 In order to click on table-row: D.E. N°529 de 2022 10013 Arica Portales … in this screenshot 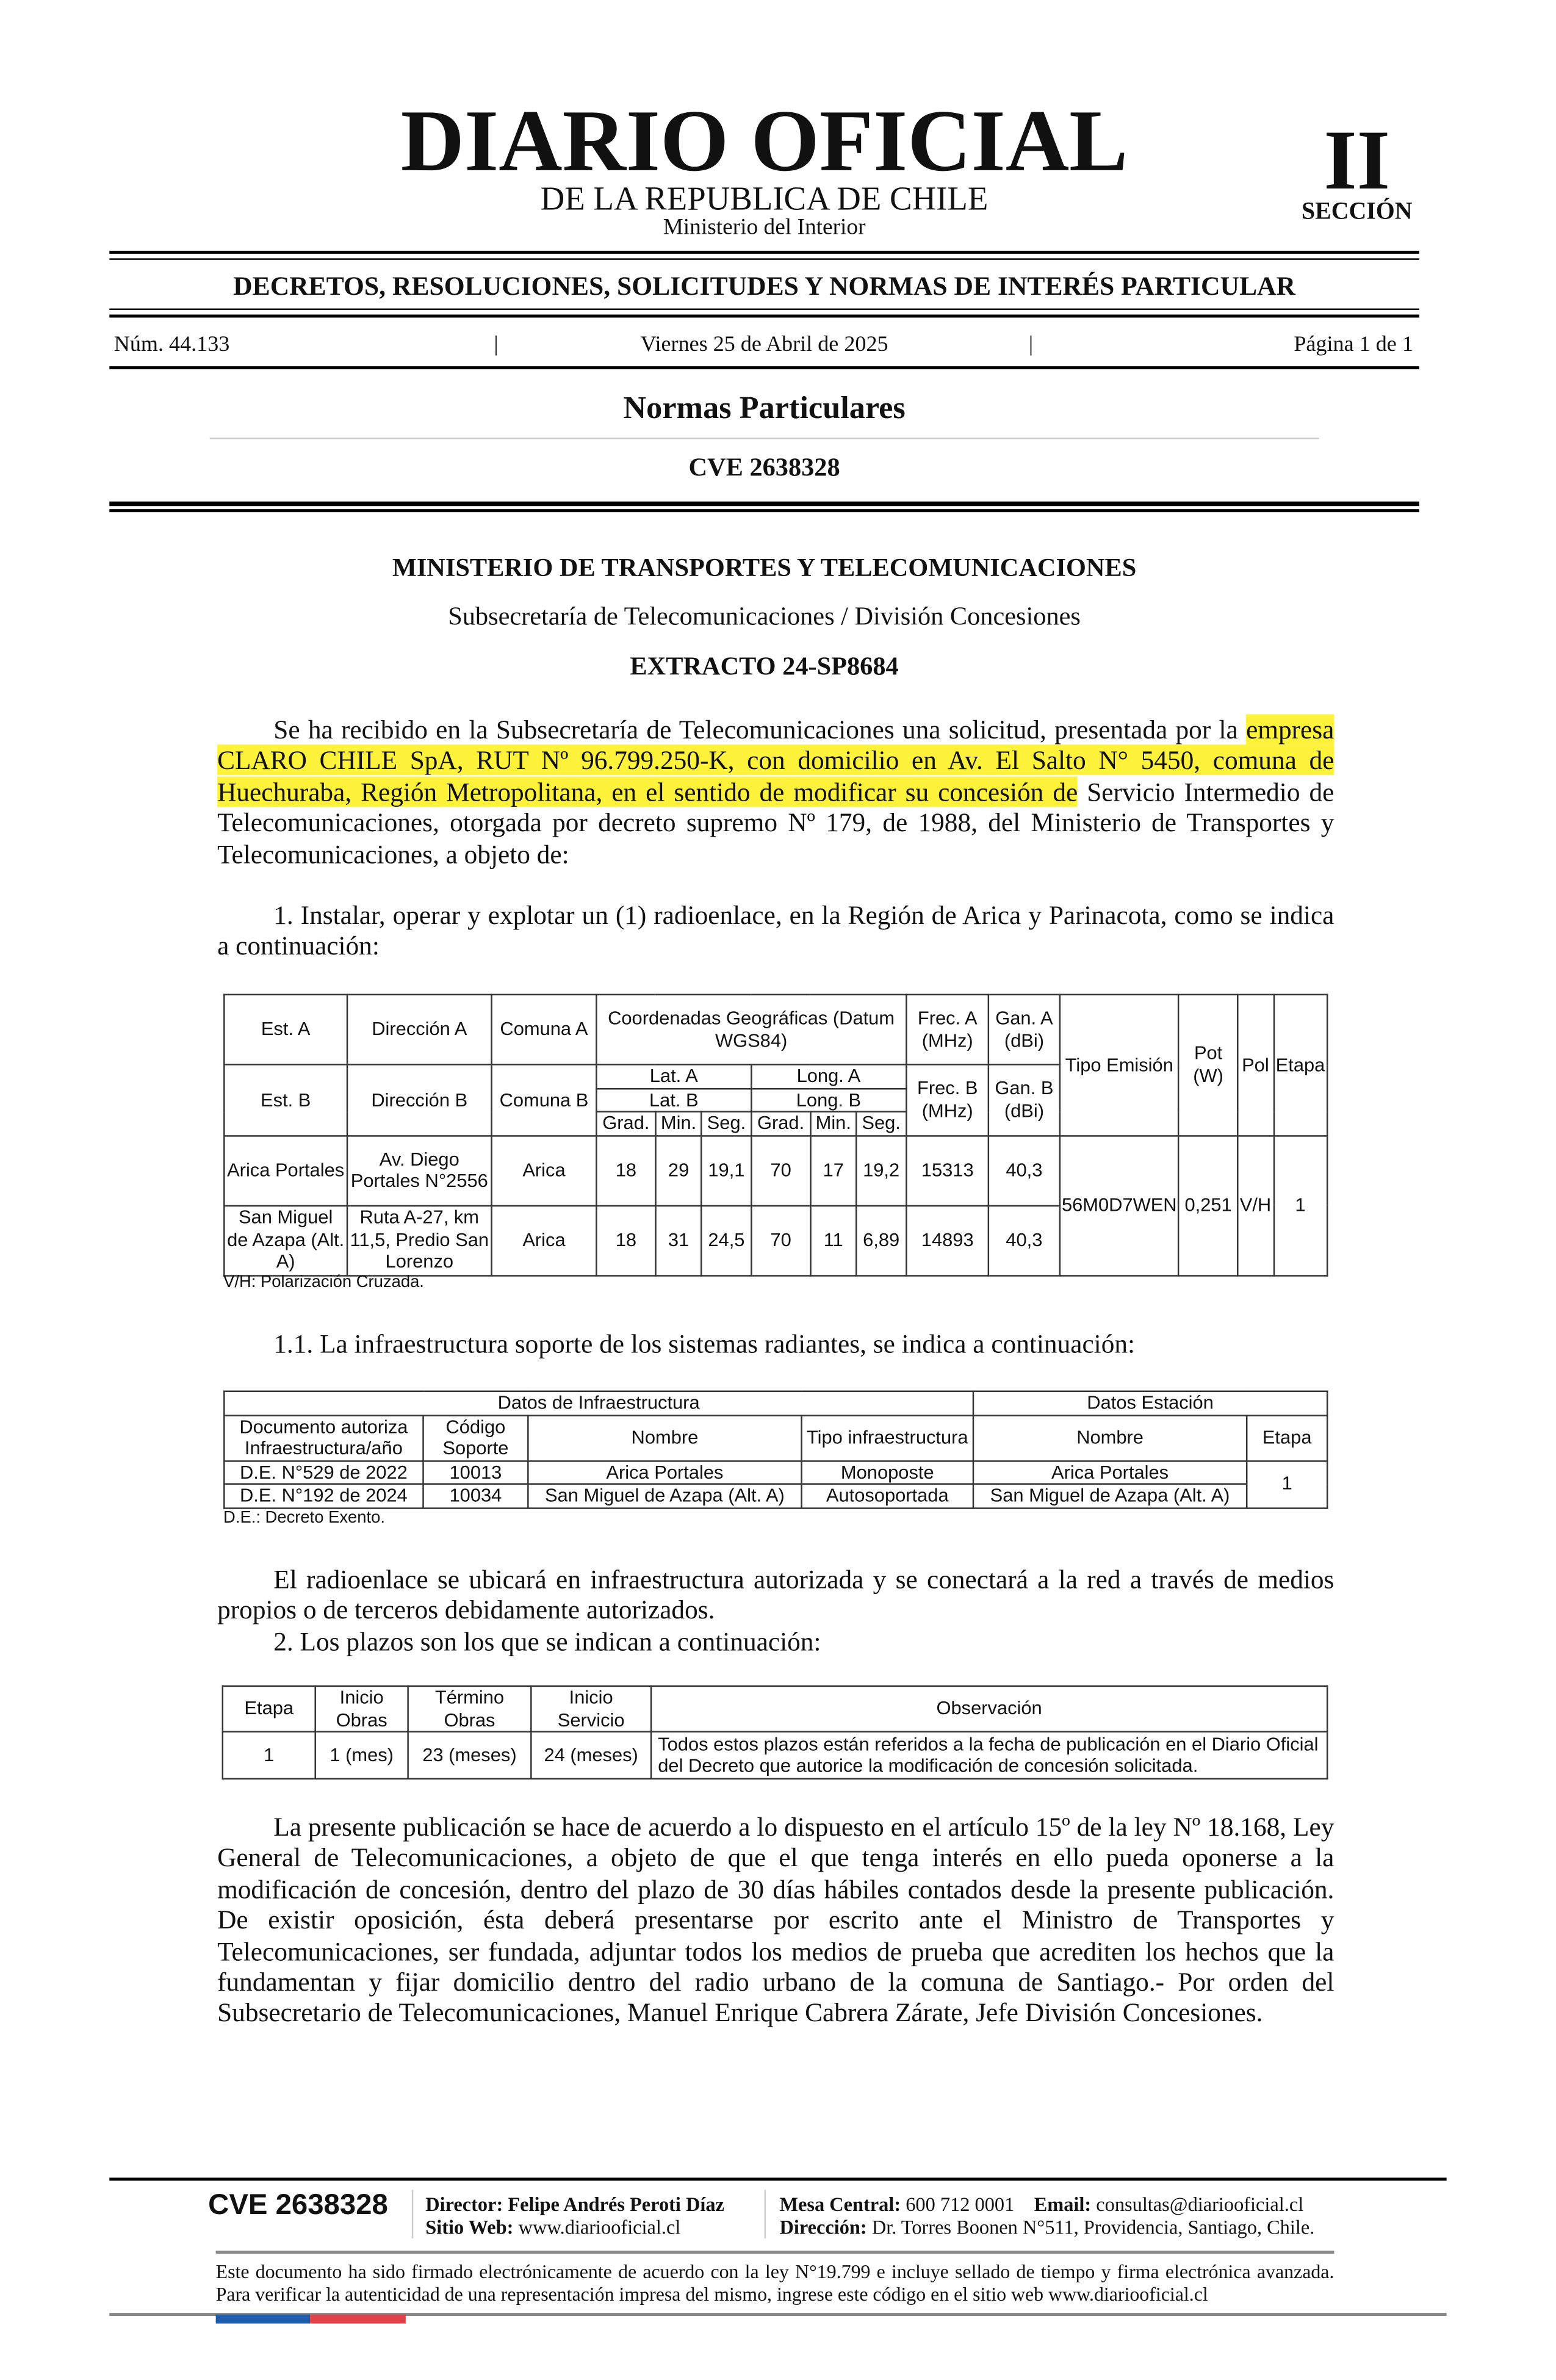, I will do `click(775, 1484)`.